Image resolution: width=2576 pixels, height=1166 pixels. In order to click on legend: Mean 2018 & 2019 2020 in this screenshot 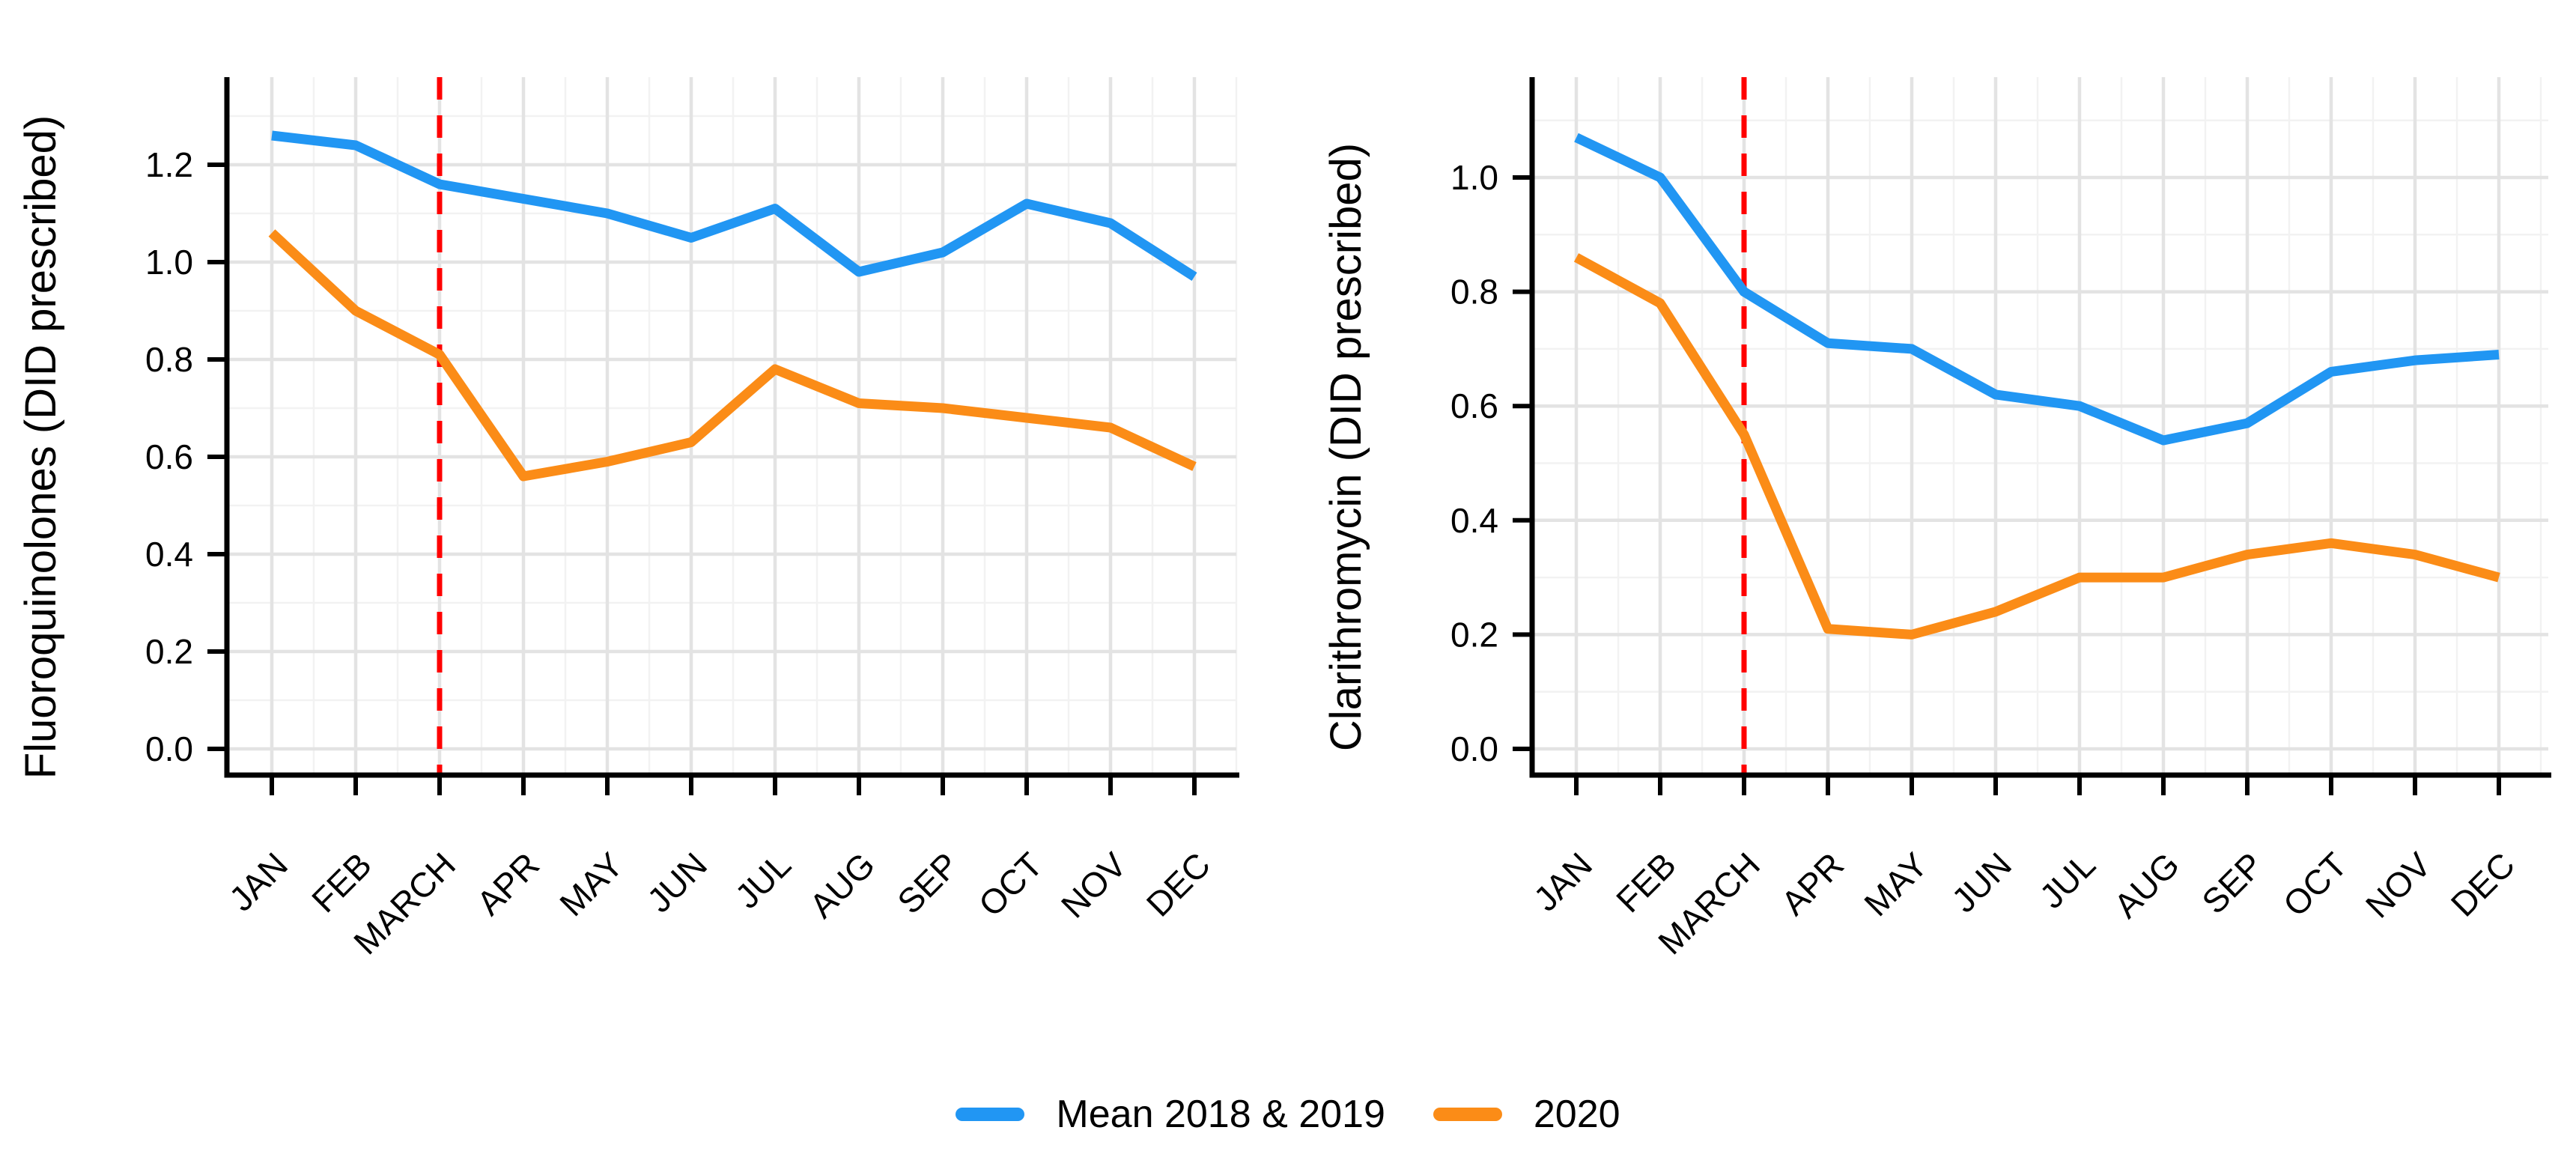, I will do `click(1288, 1114)`.